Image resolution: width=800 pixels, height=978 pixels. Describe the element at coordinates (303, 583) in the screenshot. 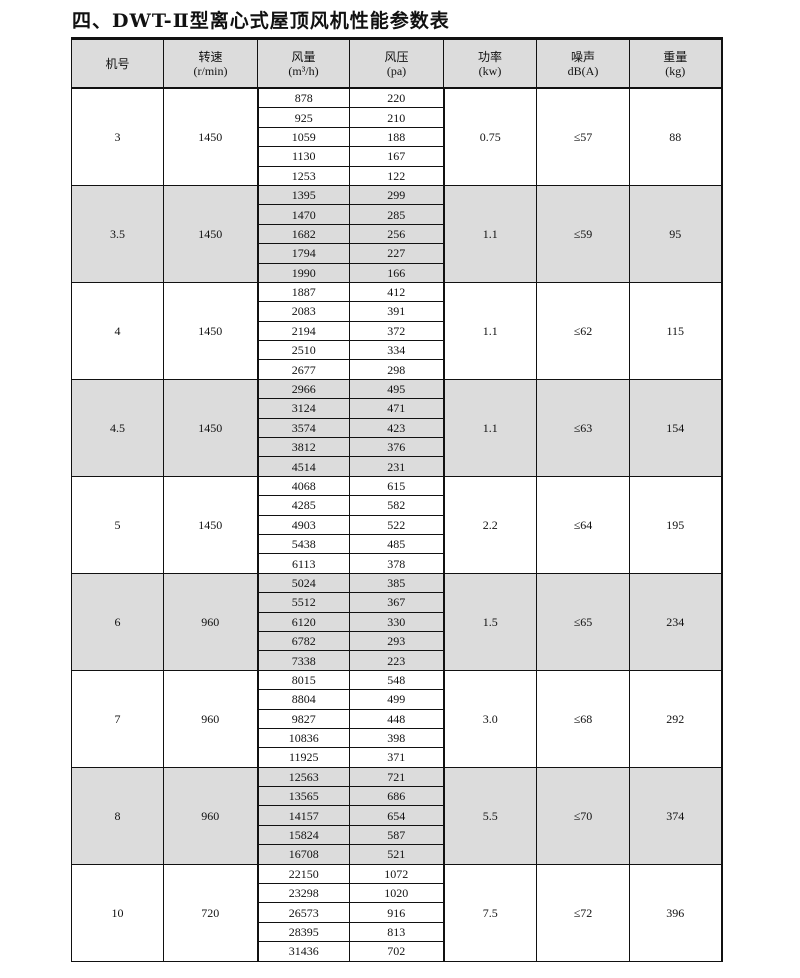

I see `airflow-cell: 5024` at that location.